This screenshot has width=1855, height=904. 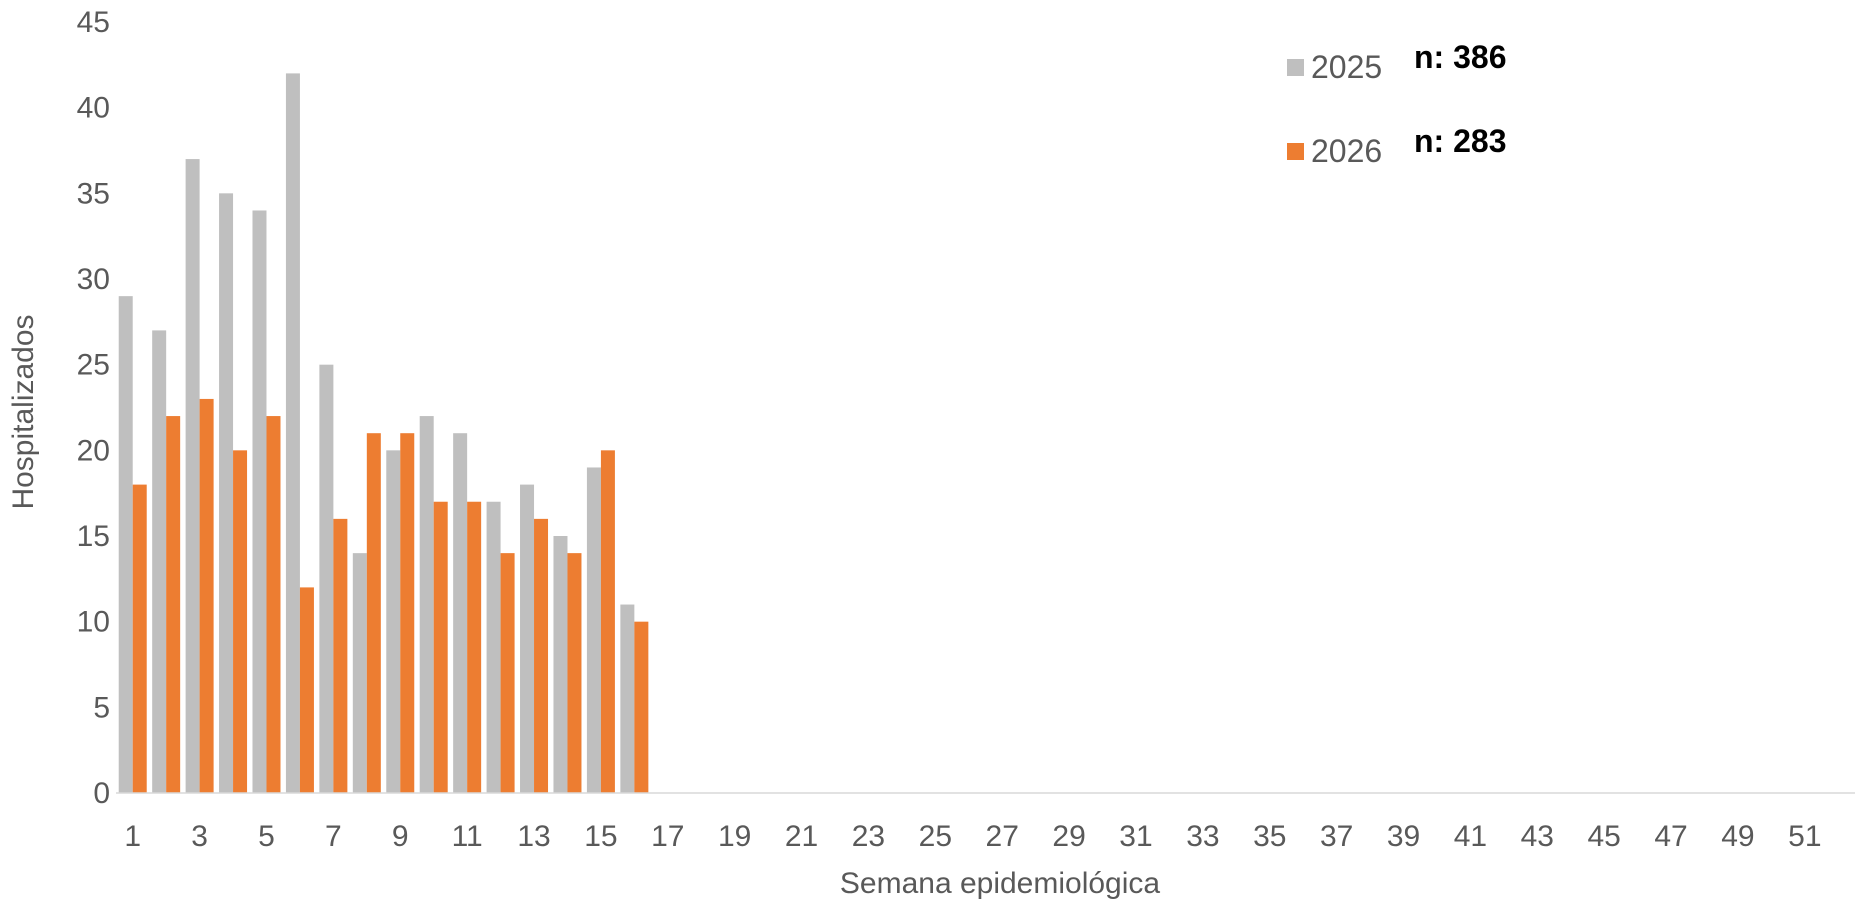 What do you see at coordinates (1537, 836) in the screenshot?
I see `x-tick-label-43: 43` at bounding box center [1537, 836].